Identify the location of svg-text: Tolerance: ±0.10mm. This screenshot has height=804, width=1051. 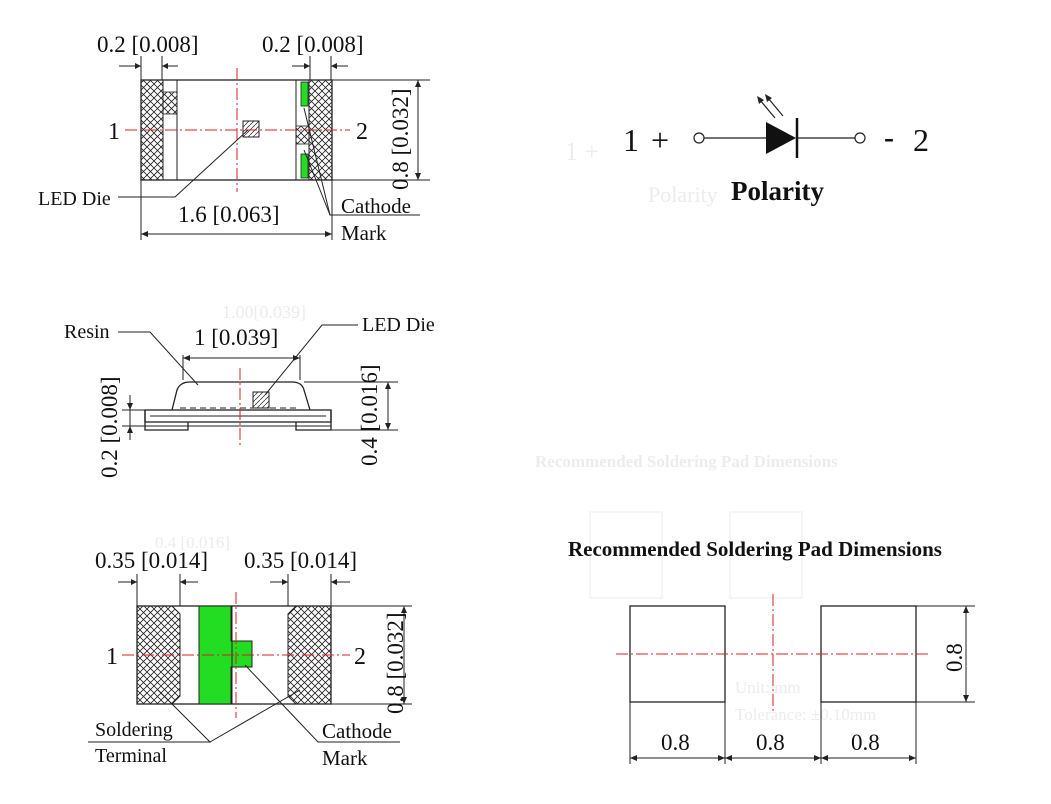
(805, 714).